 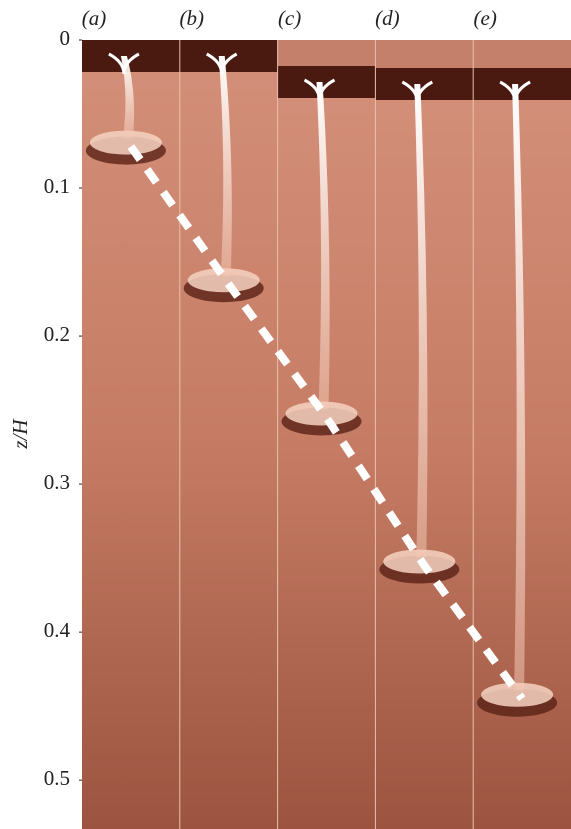 What do you see at coordinates (65, 38) in the screenshot?
I see `y-tick-label: 0` at bounding box center [65, 38].